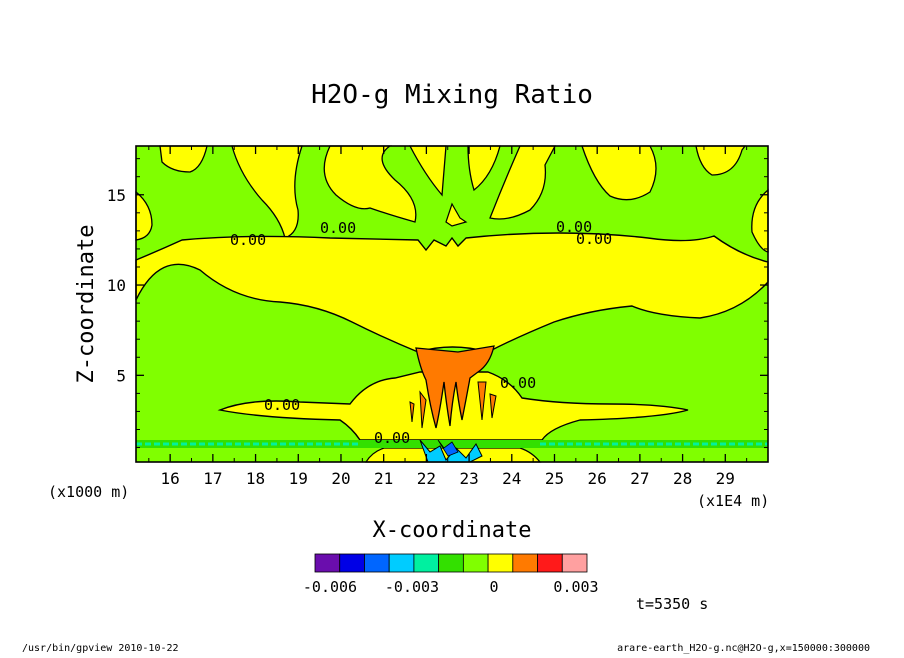  Describe the element at coordinates (255, 478) in the screenshot. I see `x-tick-label: 18` at that location.